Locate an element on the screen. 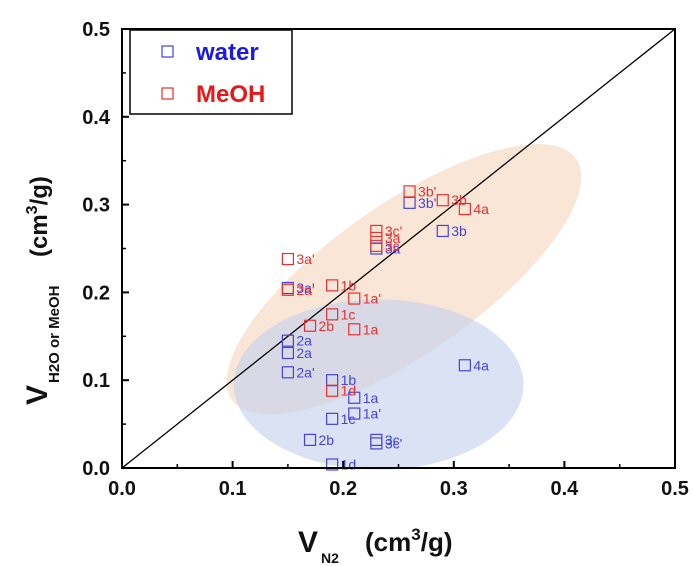 The height and width of the screenshot is (566, 694). water-point-label: 1c is located at coordinates (348, 419).